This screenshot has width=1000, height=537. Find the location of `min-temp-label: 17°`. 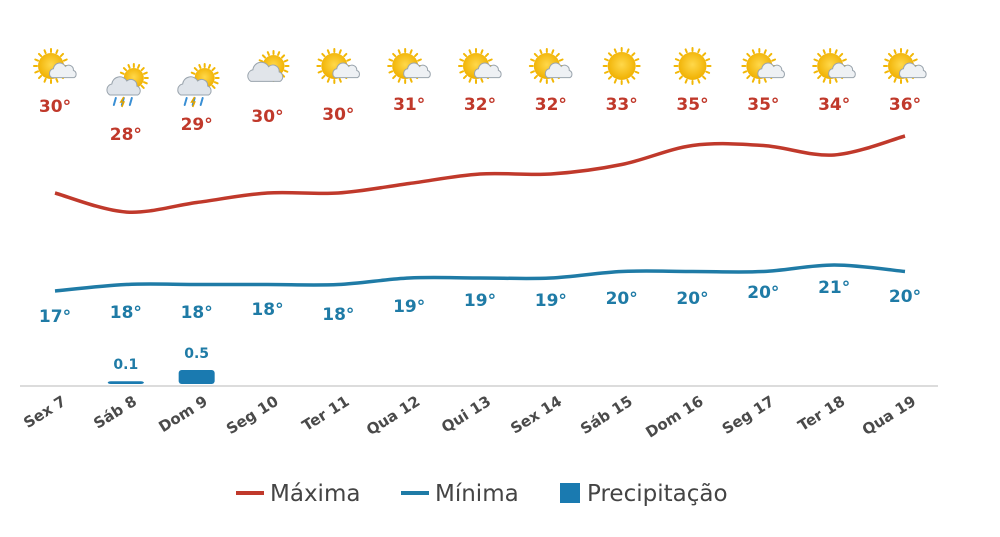

min-temp-label: 17° is located at coordinates (55, 317).